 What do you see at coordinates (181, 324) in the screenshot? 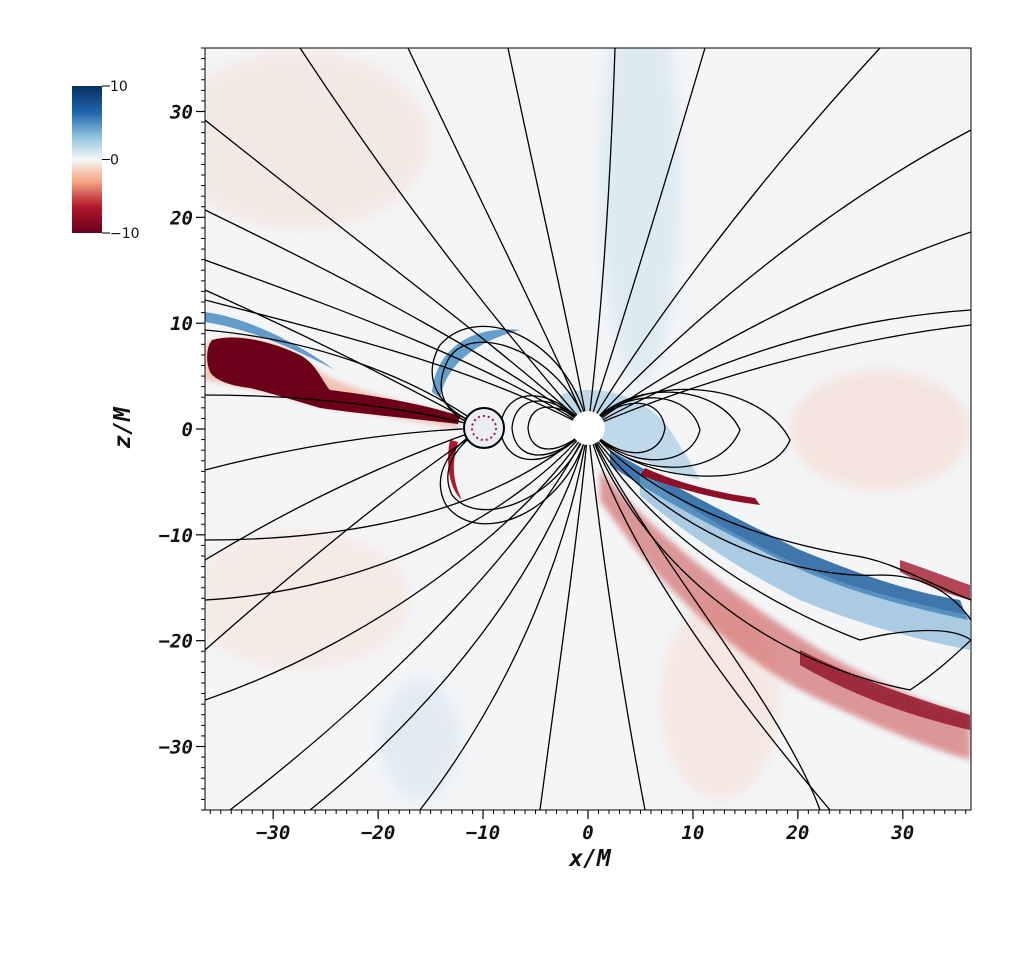
I see `y-tick-label: 10` at bounding box center [181, 324].